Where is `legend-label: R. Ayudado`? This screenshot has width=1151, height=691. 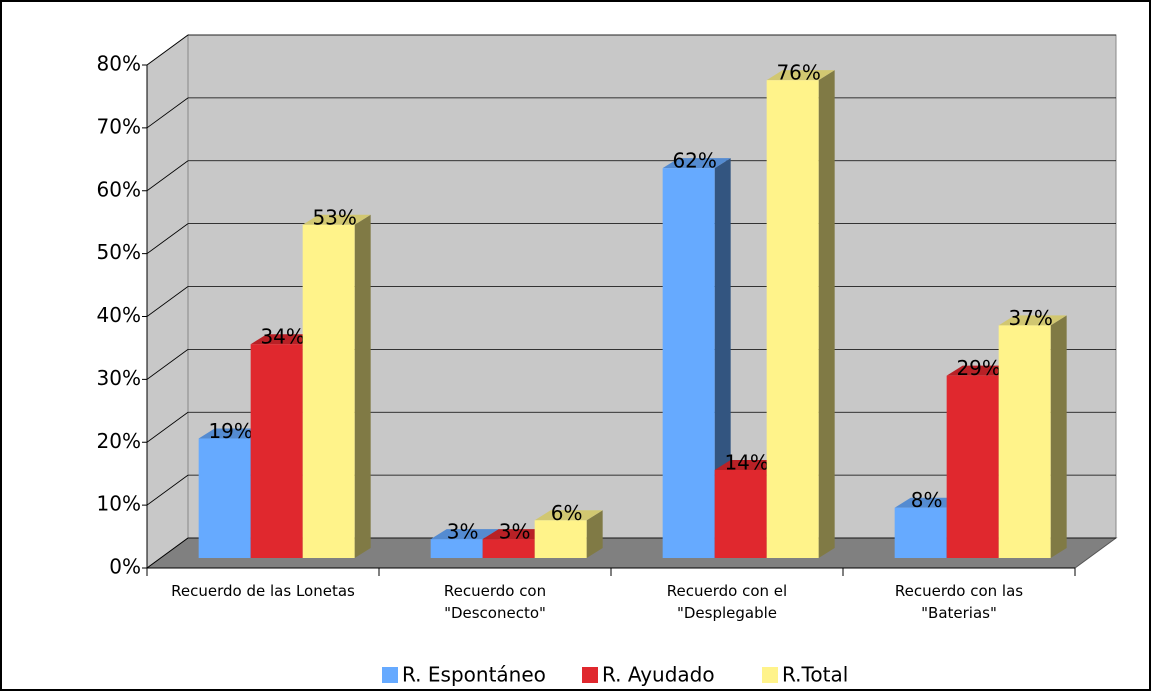
legend-label: R. Ayudado is located at coordinates (658, 675).